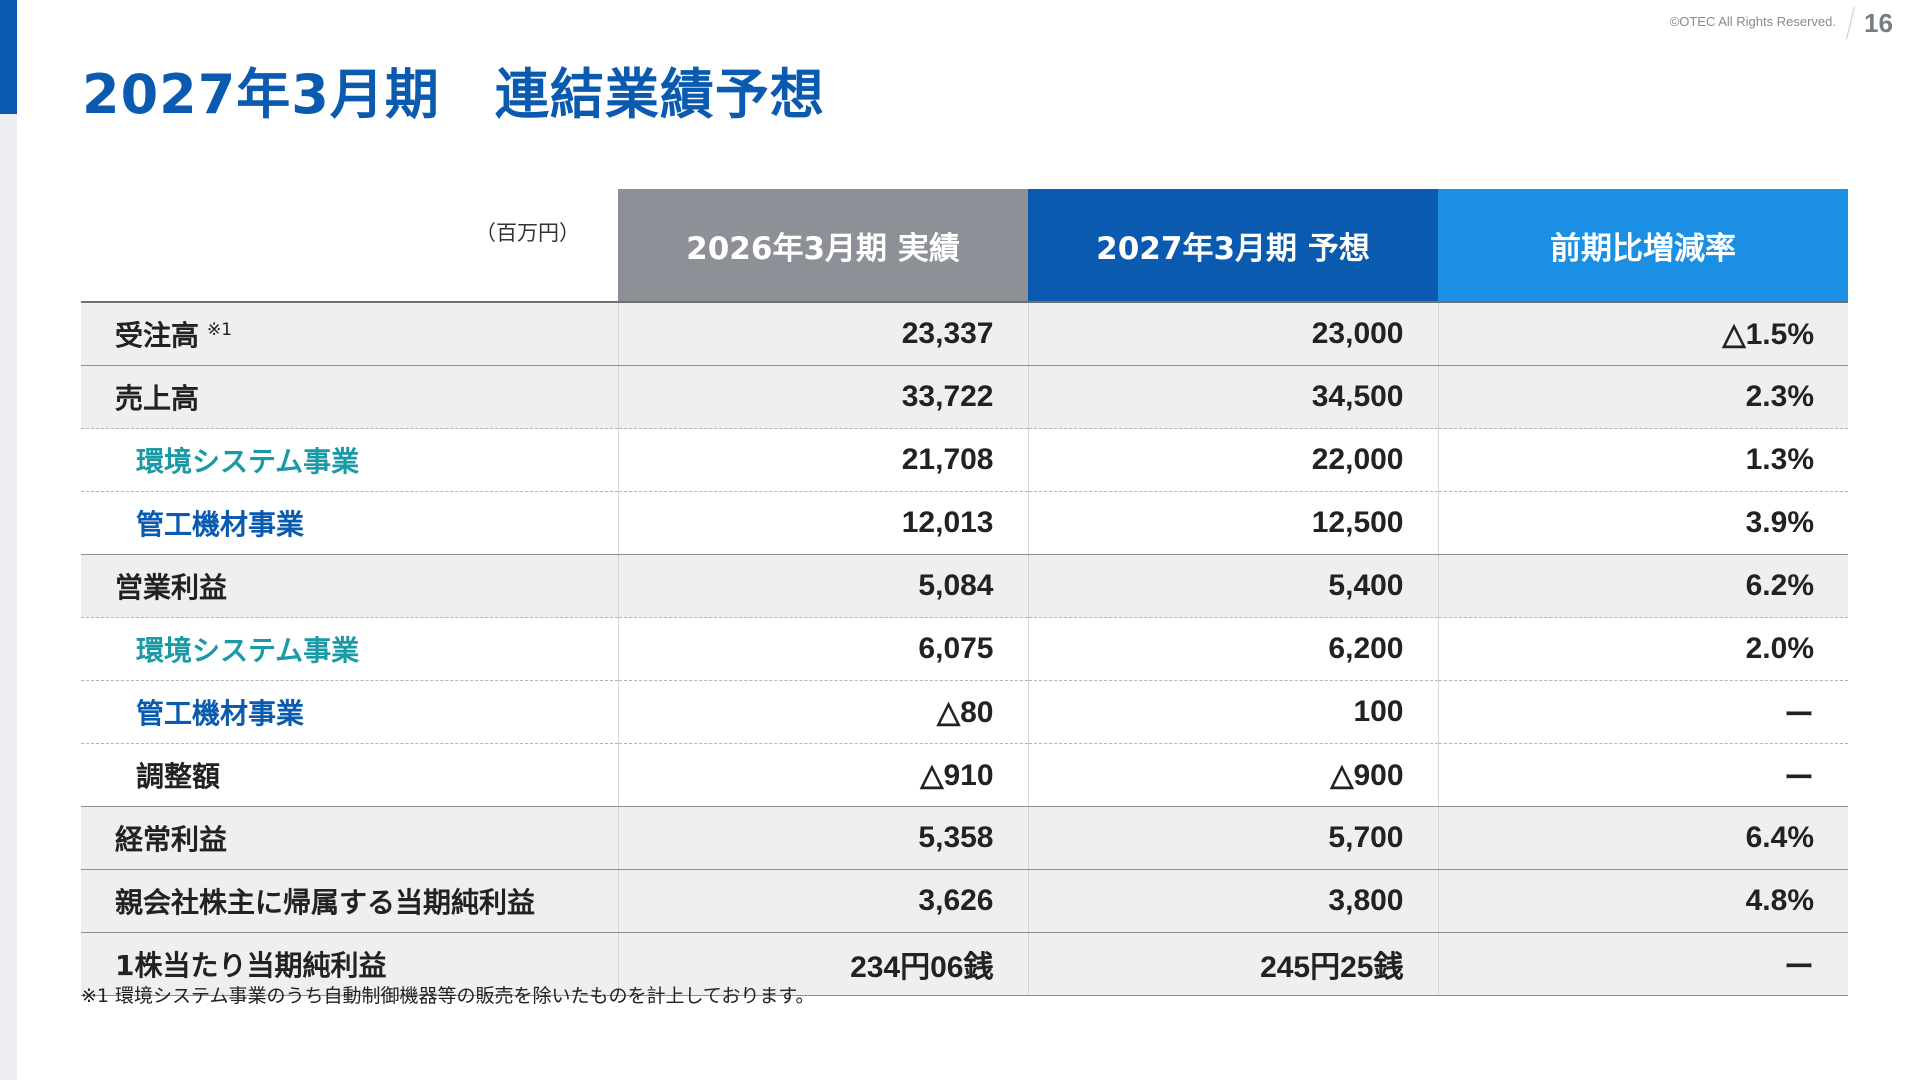  I want to click on cell-forecast: 3,800, so click(1232, 901).